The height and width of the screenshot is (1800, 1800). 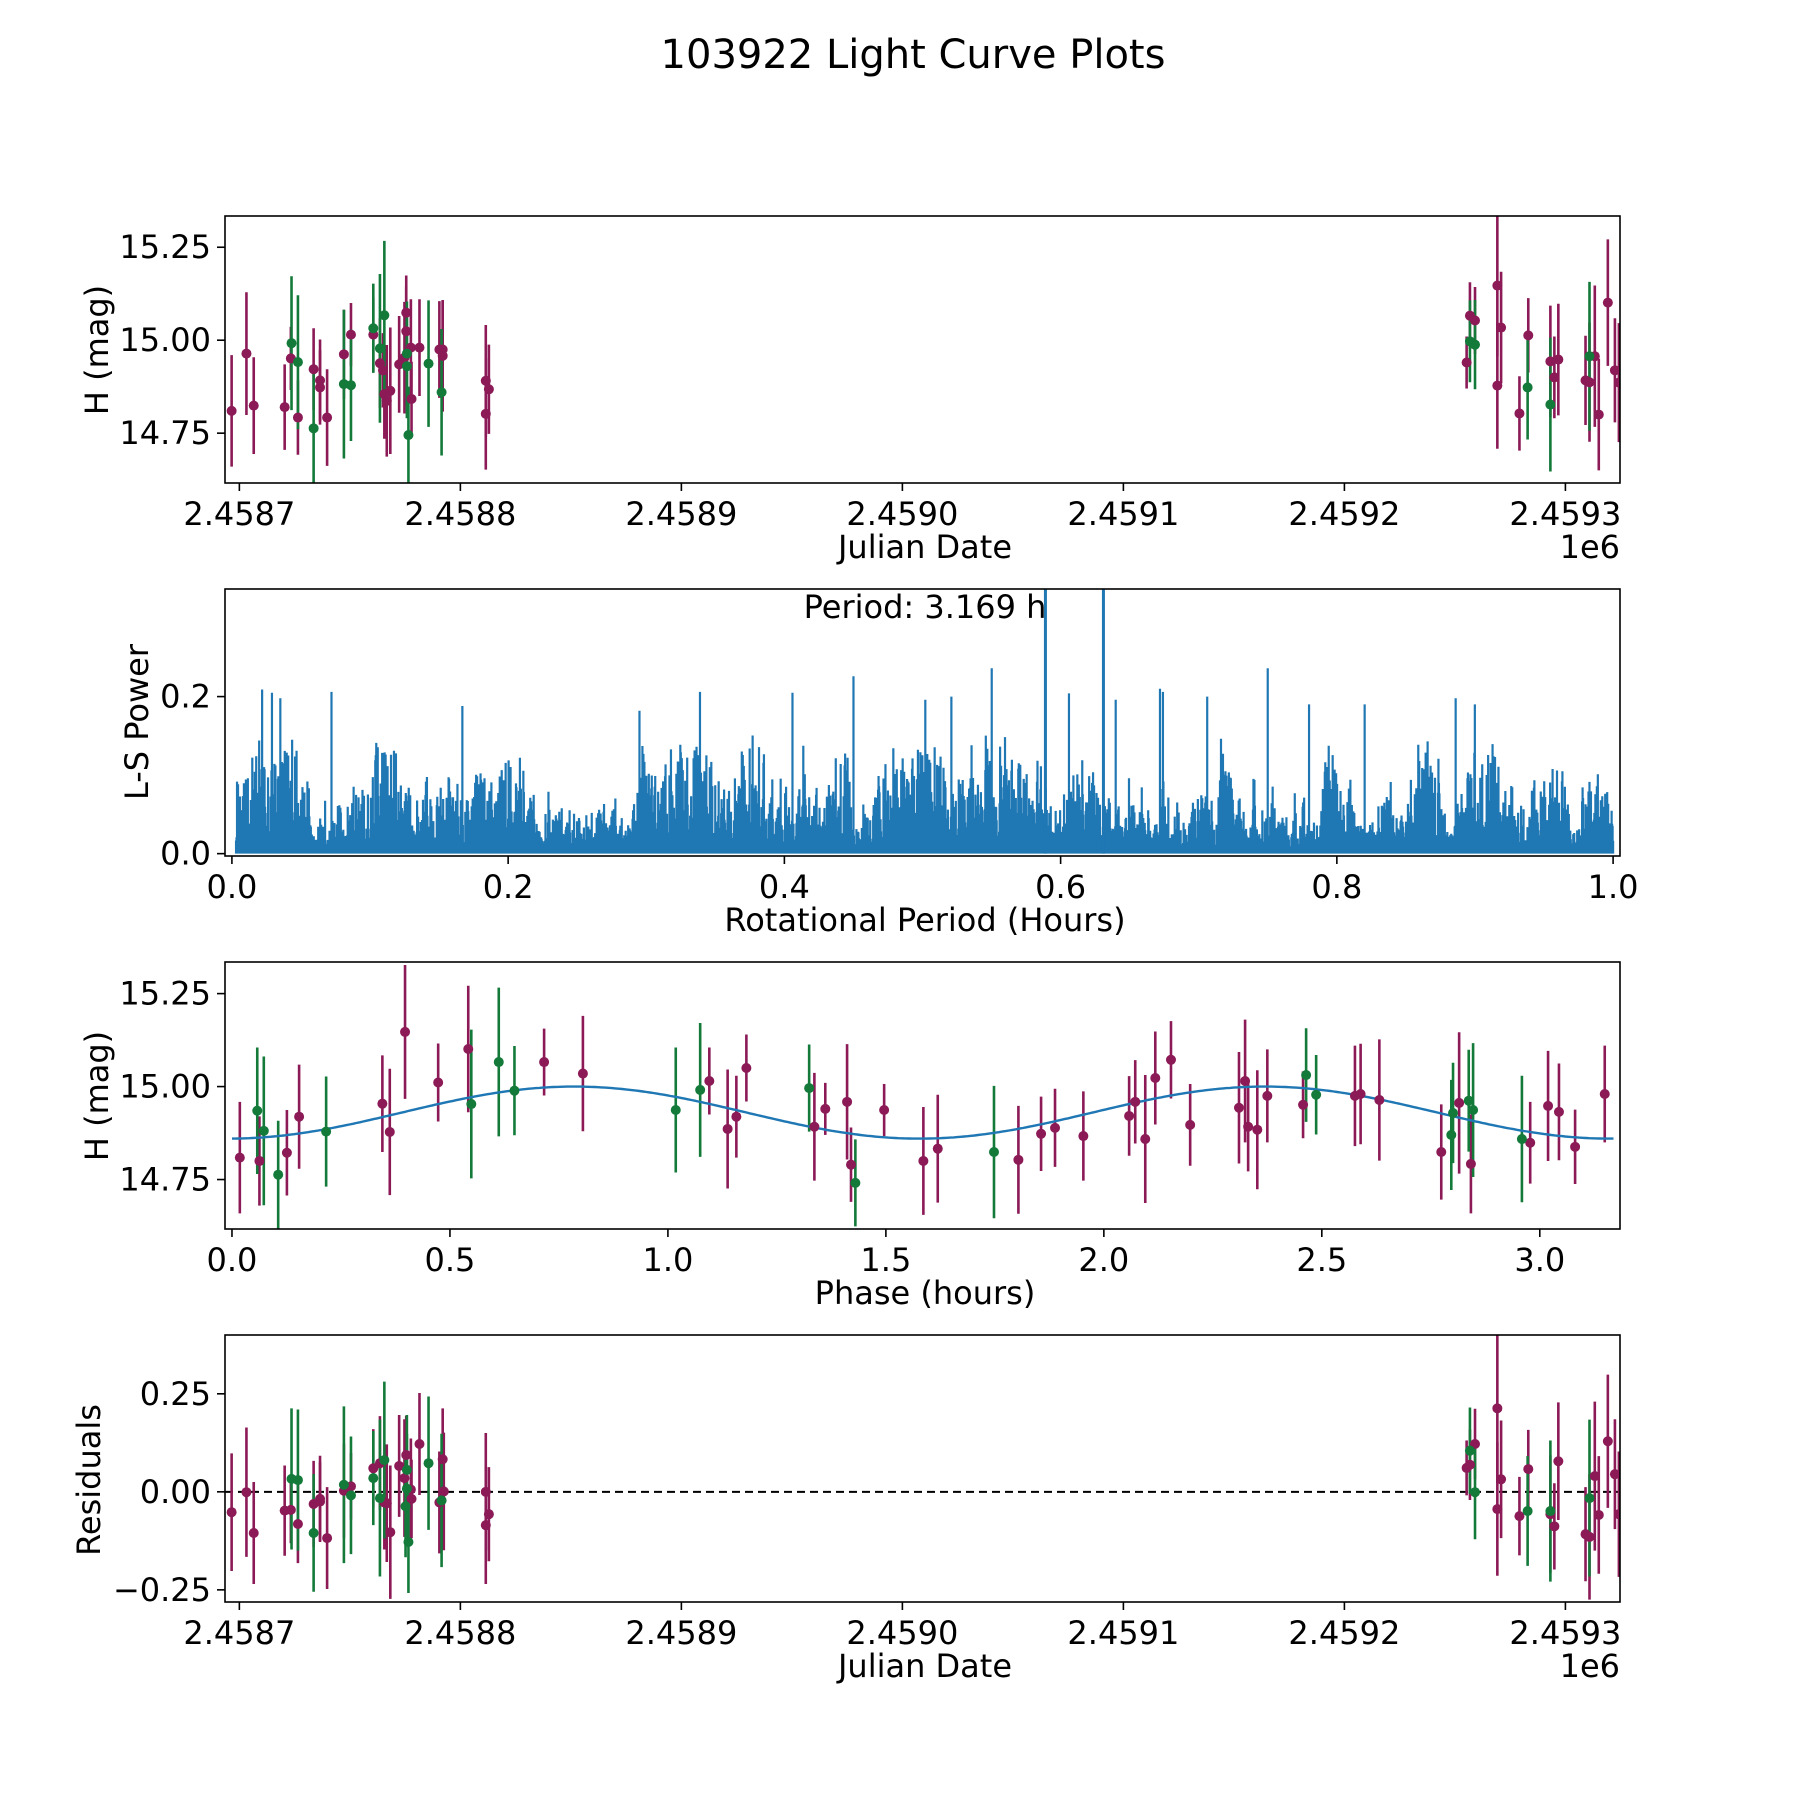 What do you see at coordinates (232, 1260) in the screenshot?
I see `x-tick-label: 0.0` at bounding box center [232, 1260].